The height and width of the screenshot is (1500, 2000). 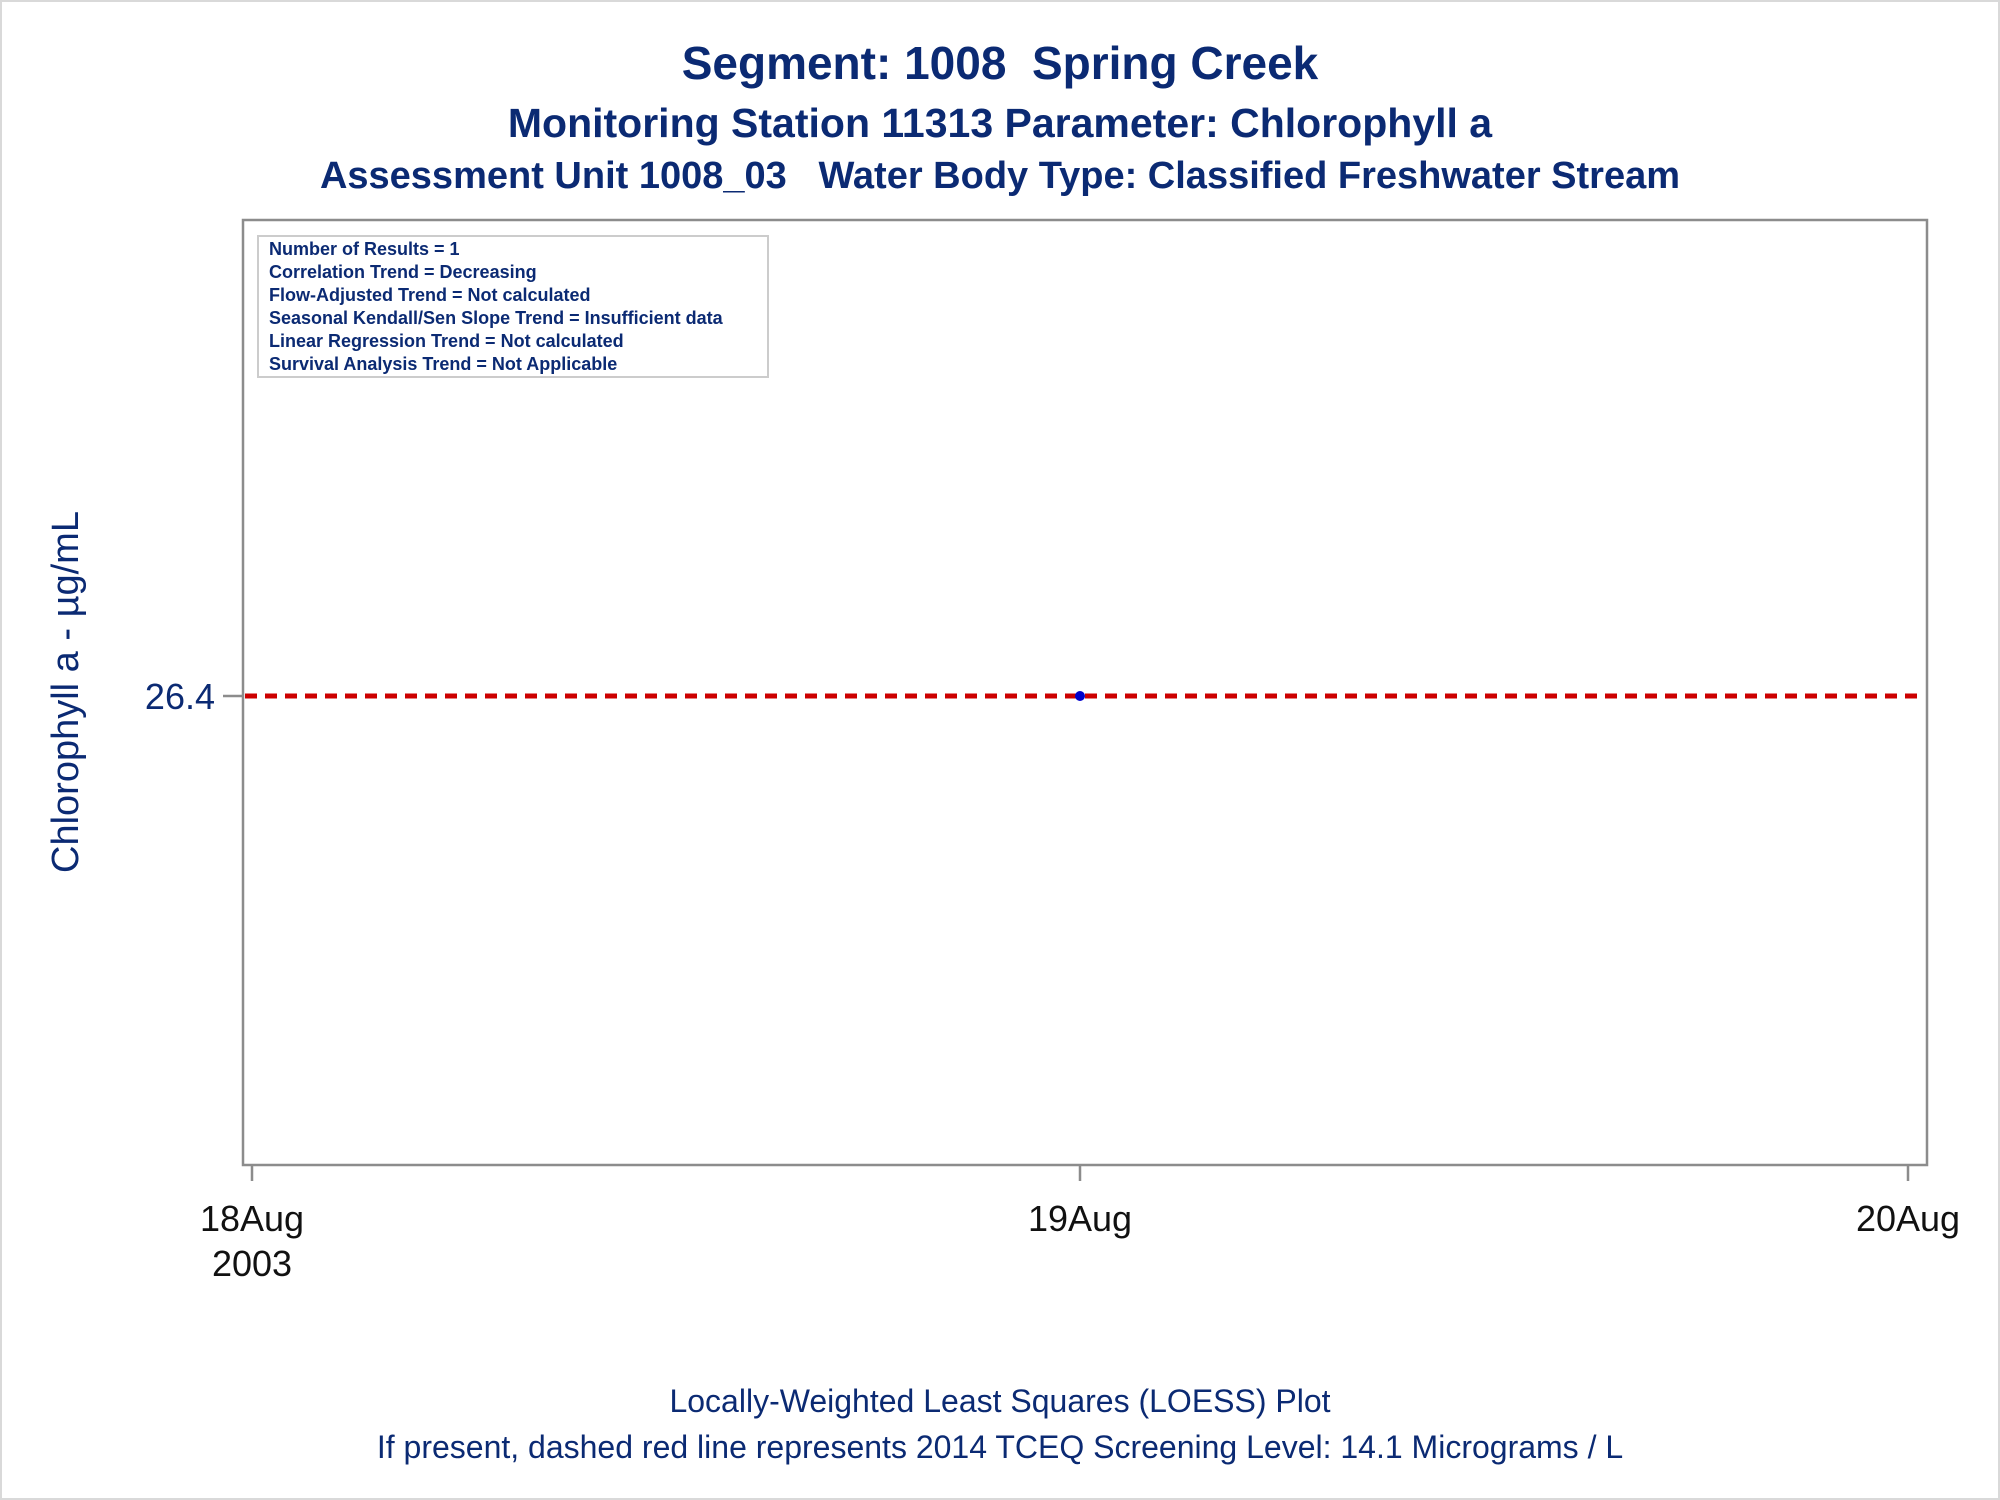 What do you see at coordinates (430, 295) in the screenshot?
I see `stats-line-3: Flow-Adjusted Trend = Not calculated` at bounding box center [430, 295].